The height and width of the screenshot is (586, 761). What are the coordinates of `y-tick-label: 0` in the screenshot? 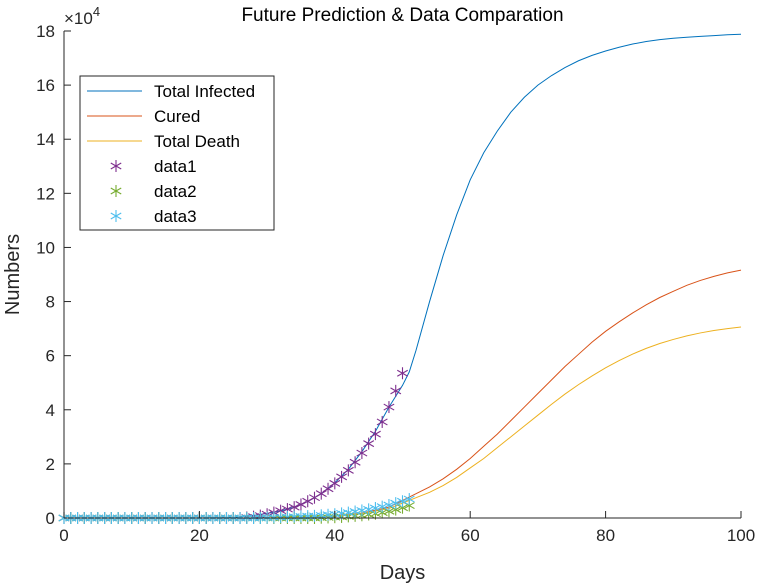 It's located at (50, 518).